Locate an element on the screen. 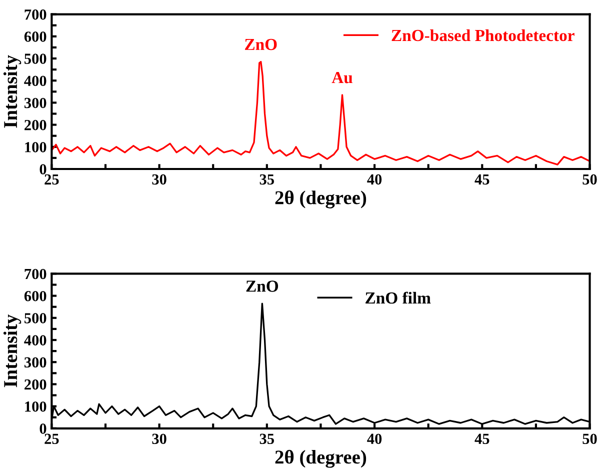 This screenshot has width=608, height=476. legend-label: ZnO film is located at coordinates (398, 298).